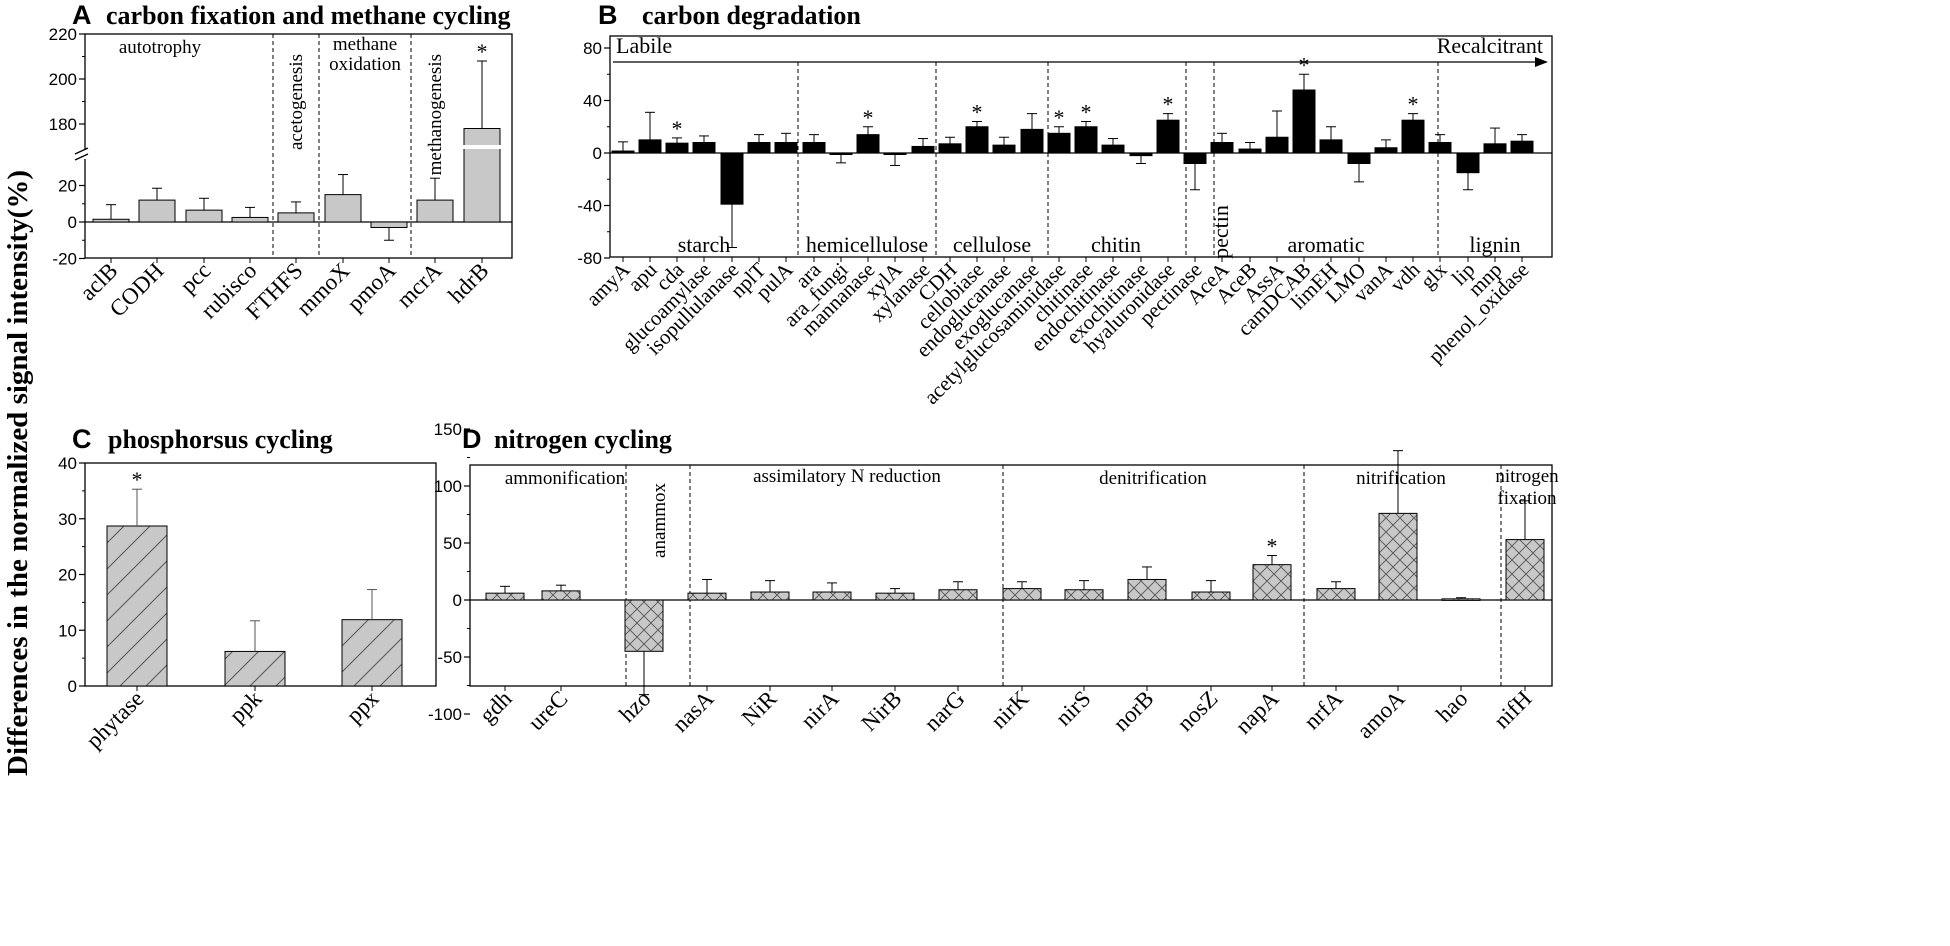  What do you see at coordinates (1010, 710) in the screenshot?
I see `x-tick-label: nirK` at bounding box center [1010, 710].